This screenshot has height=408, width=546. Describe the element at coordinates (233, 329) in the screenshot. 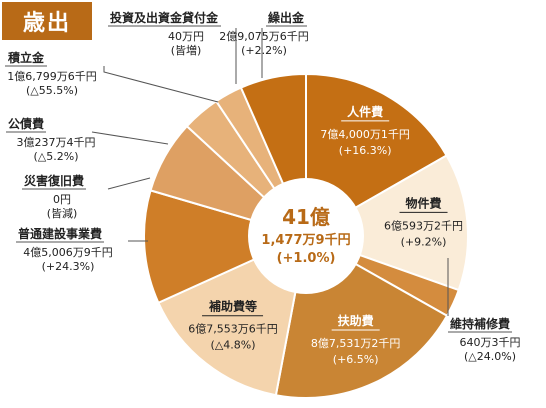

I see `slice-4-amount: 6億7,553万6千円` at that location.